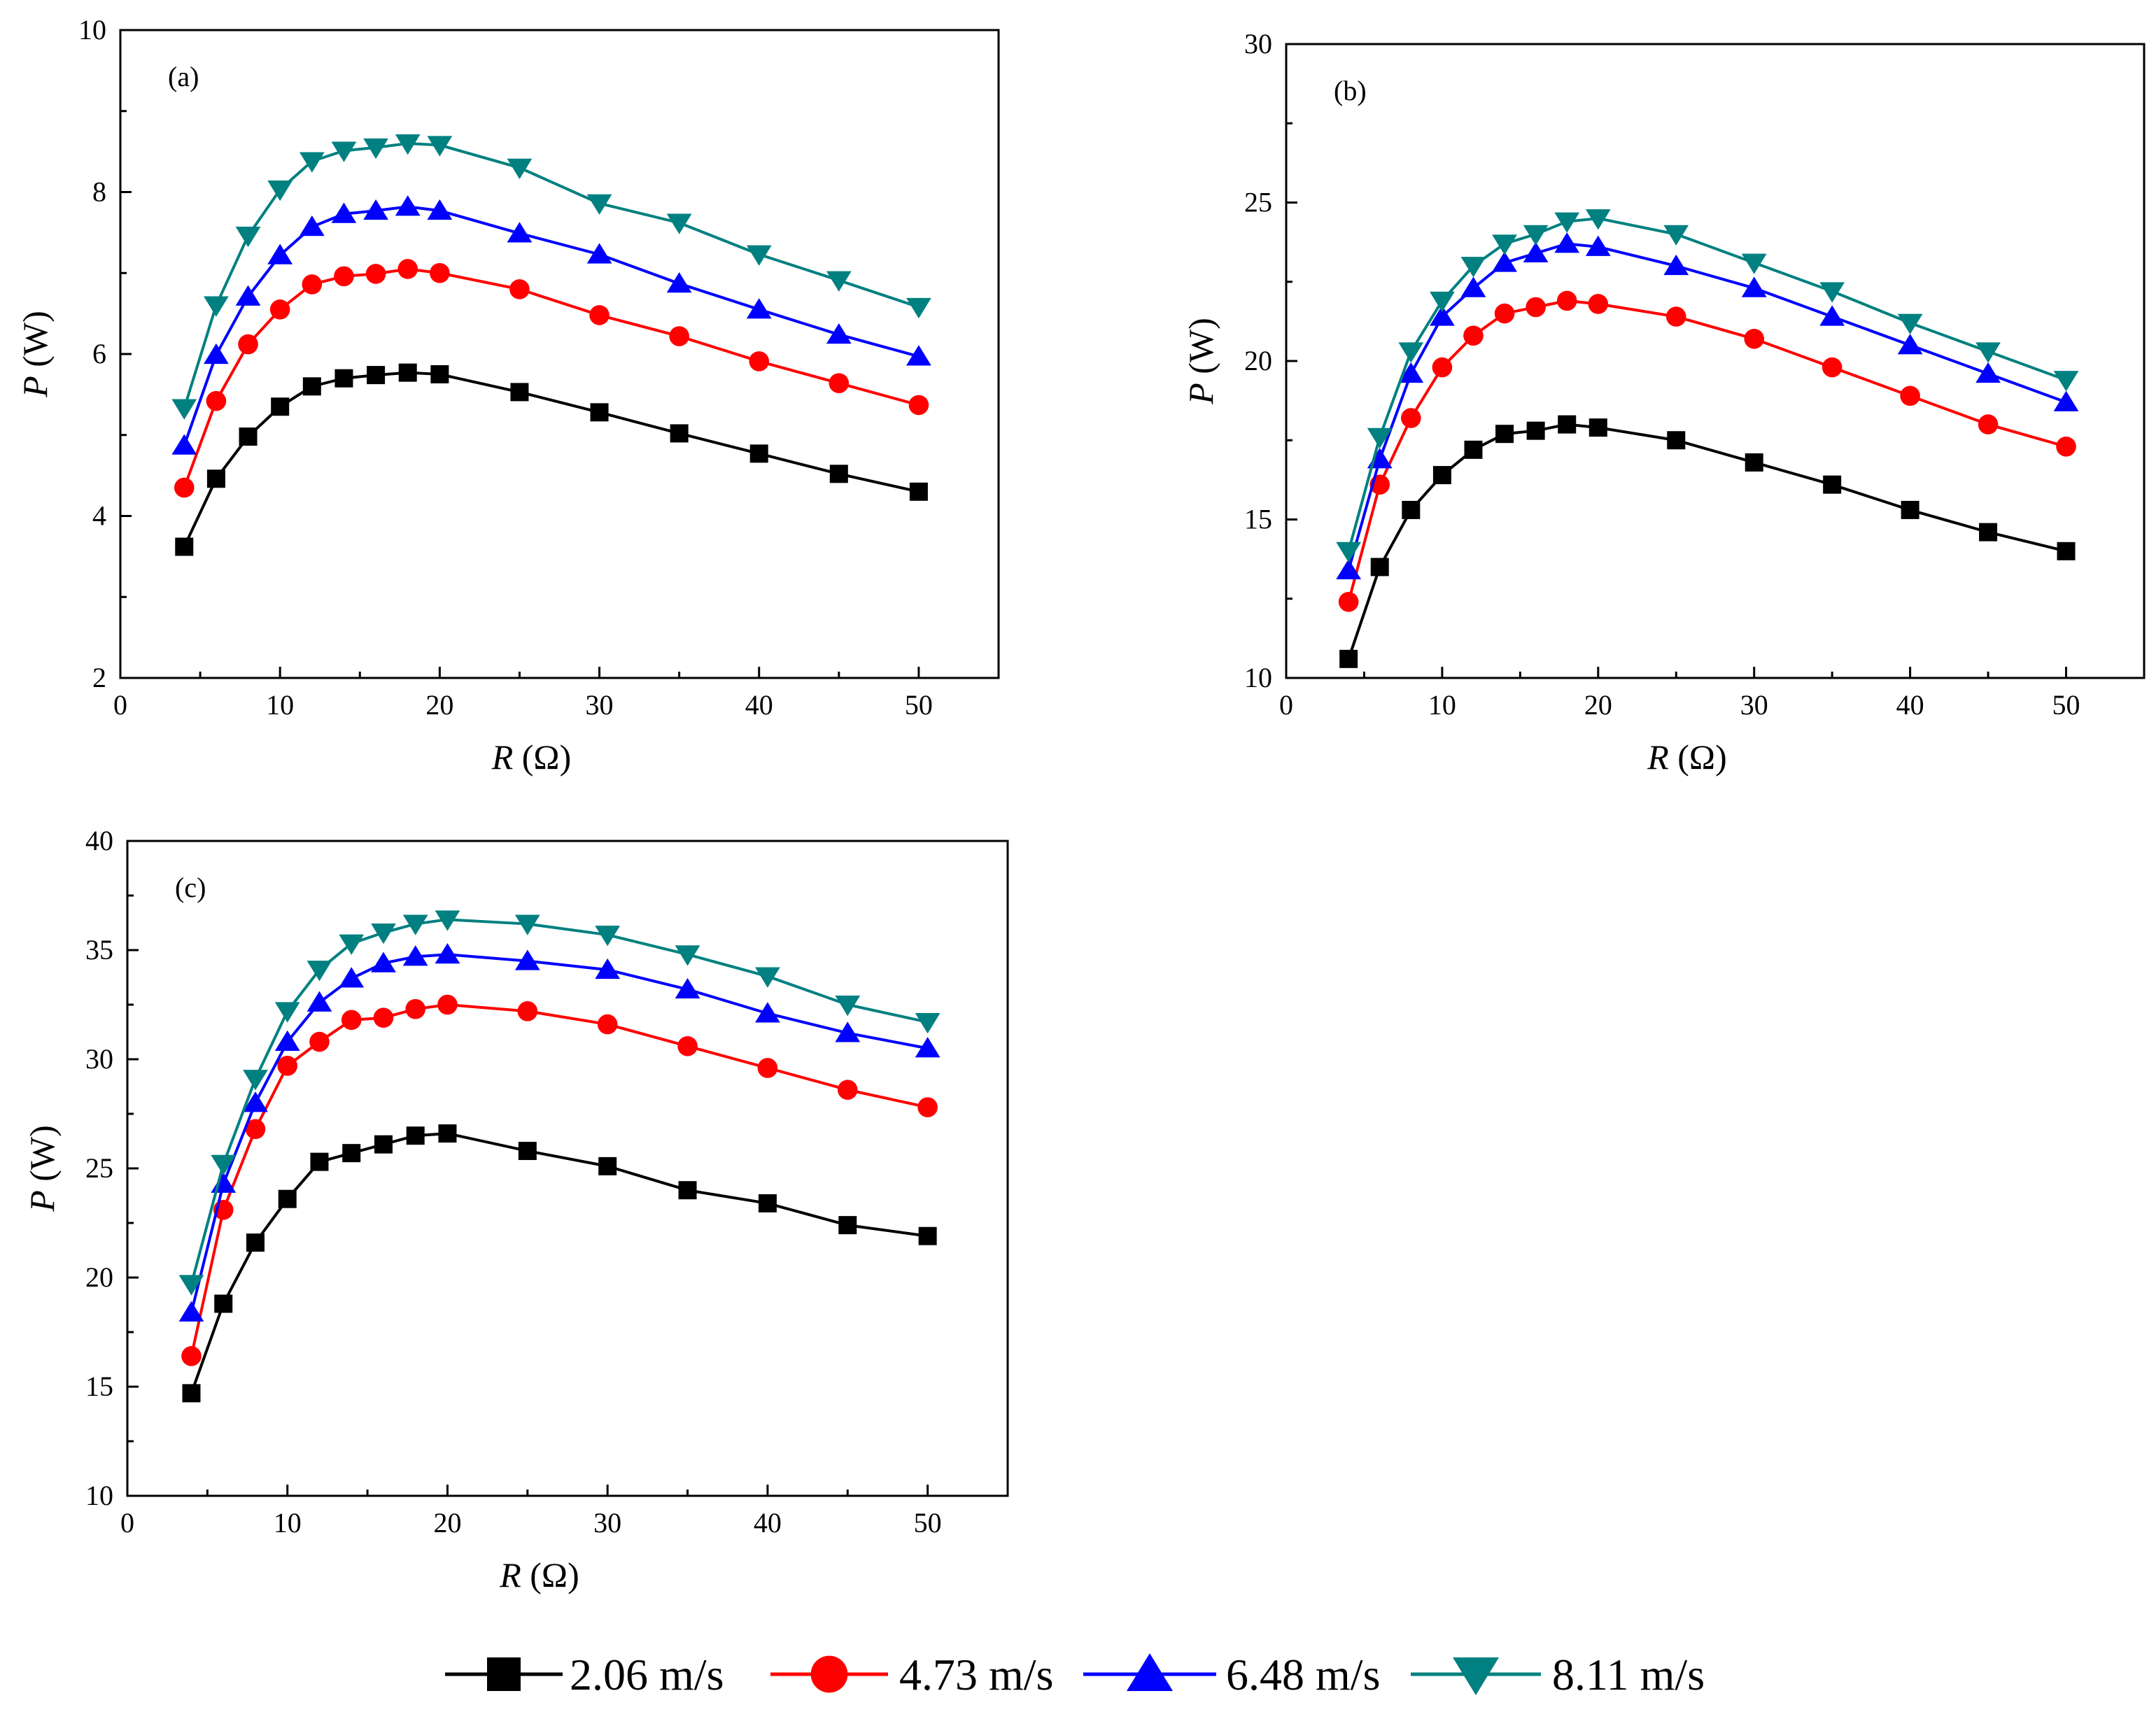 Image resolution: width=2156 pixels, height=1719 pixels. I want to click on x-tick-label: 20, so click(447, 1522).